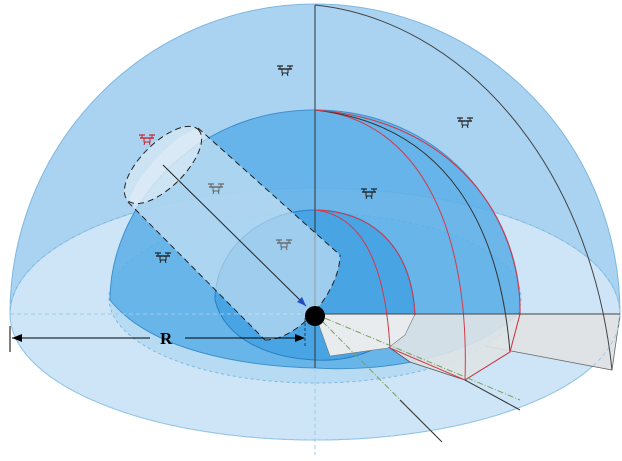 This screenshot has height=461, width=622. Describe the element at coordinates (166, 338) in the screenshot. I see `radius-label: R` at that location.